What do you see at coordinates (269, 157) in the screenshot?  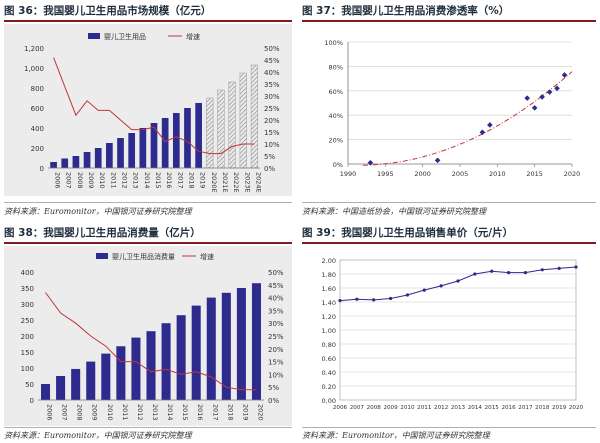 I see `y2-tick-label: 5%` at bounding box center [269, 157].